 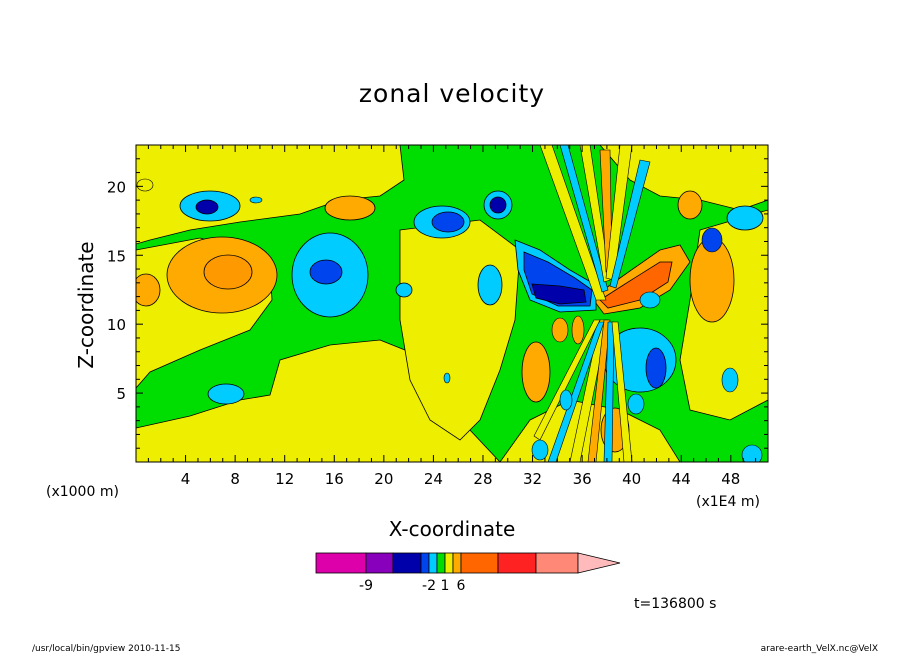 I want to click on region-cyan-low-left, so click(x=226, y=394).